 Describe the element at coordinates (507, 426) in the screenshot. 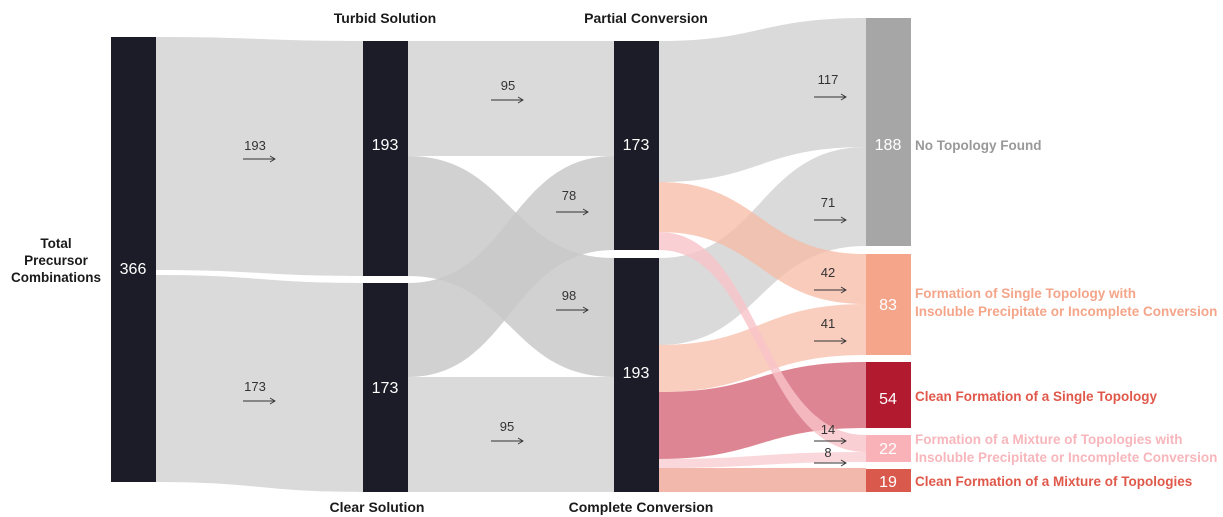

I see `flow-label-clear-to-complete: 95` at that location.